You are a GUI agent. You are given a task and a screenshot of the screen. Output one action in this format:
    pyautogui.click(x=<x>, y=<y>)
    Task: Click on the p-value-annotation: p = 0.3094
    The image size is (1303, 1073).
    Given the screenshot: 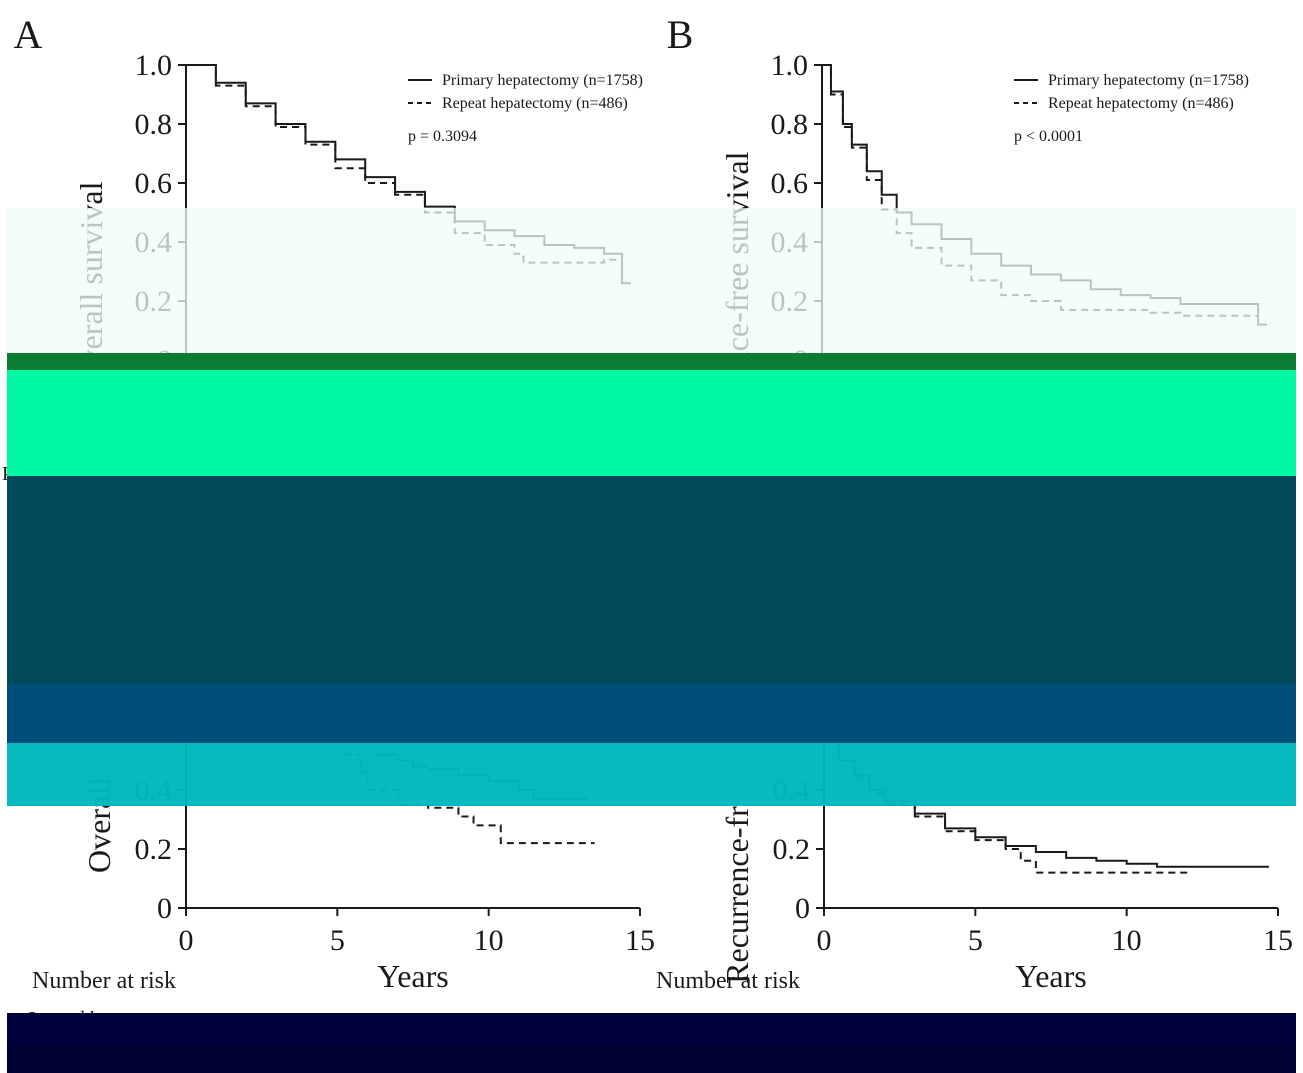 What is the action you would take?
    pyautogui.click(x=442, y=136)
    